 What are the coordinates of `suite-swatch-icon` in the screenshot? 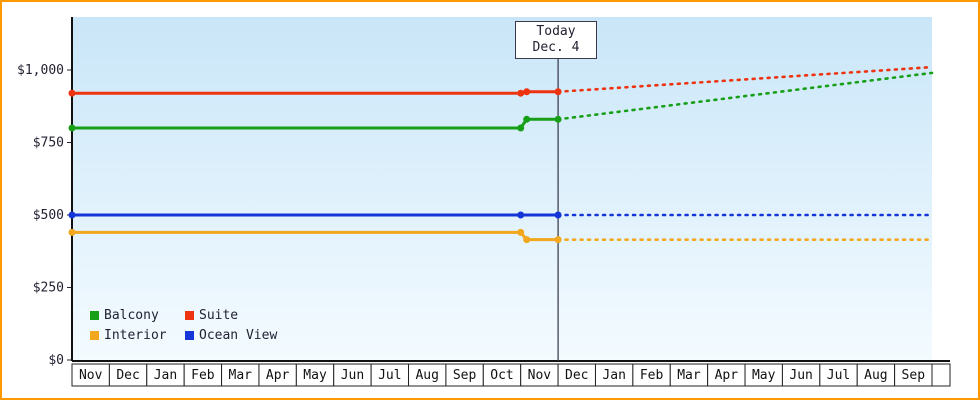 It's located at (189, 315).